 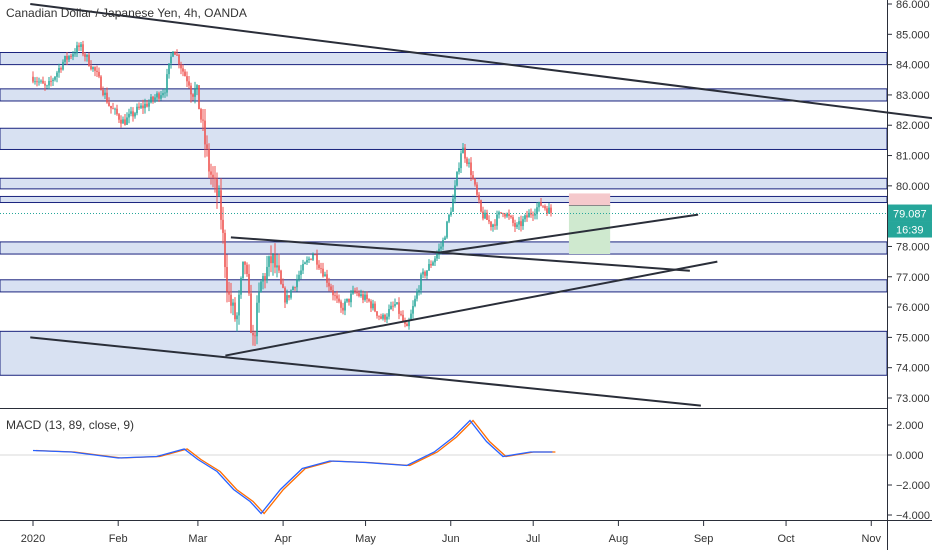 What do you see at coordinates (451, 539) in the screenshot?
I see `time-tick-label: Jun` at bounding box center [451, 539].